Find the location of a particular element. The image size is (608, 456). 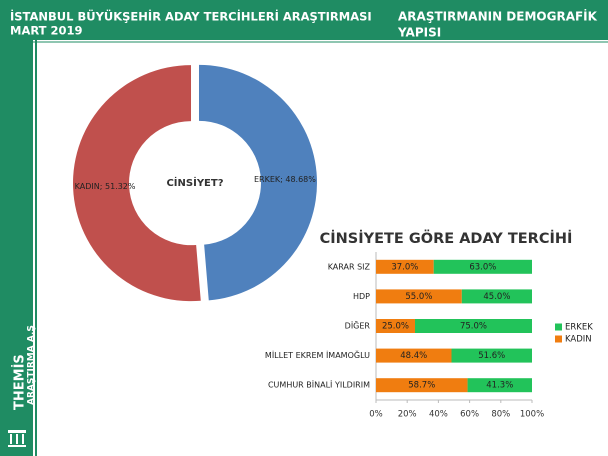

header-date: MART 2019 is located at coordinates (46, 31).